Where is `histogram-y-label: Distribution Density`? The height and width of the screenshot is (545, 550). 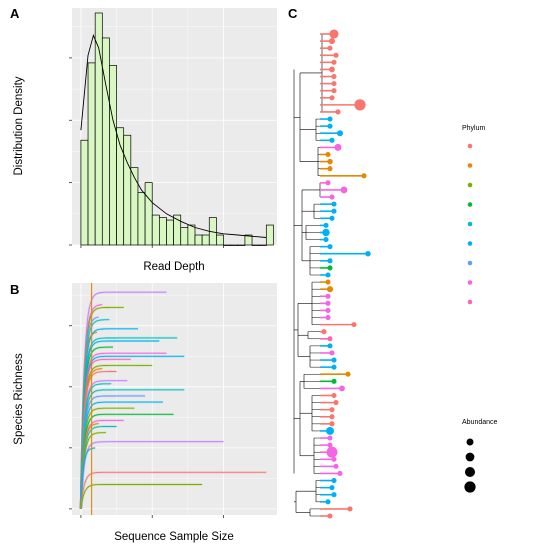 histogram-y-label: Distribution Density is located at coordinates (19, 125).